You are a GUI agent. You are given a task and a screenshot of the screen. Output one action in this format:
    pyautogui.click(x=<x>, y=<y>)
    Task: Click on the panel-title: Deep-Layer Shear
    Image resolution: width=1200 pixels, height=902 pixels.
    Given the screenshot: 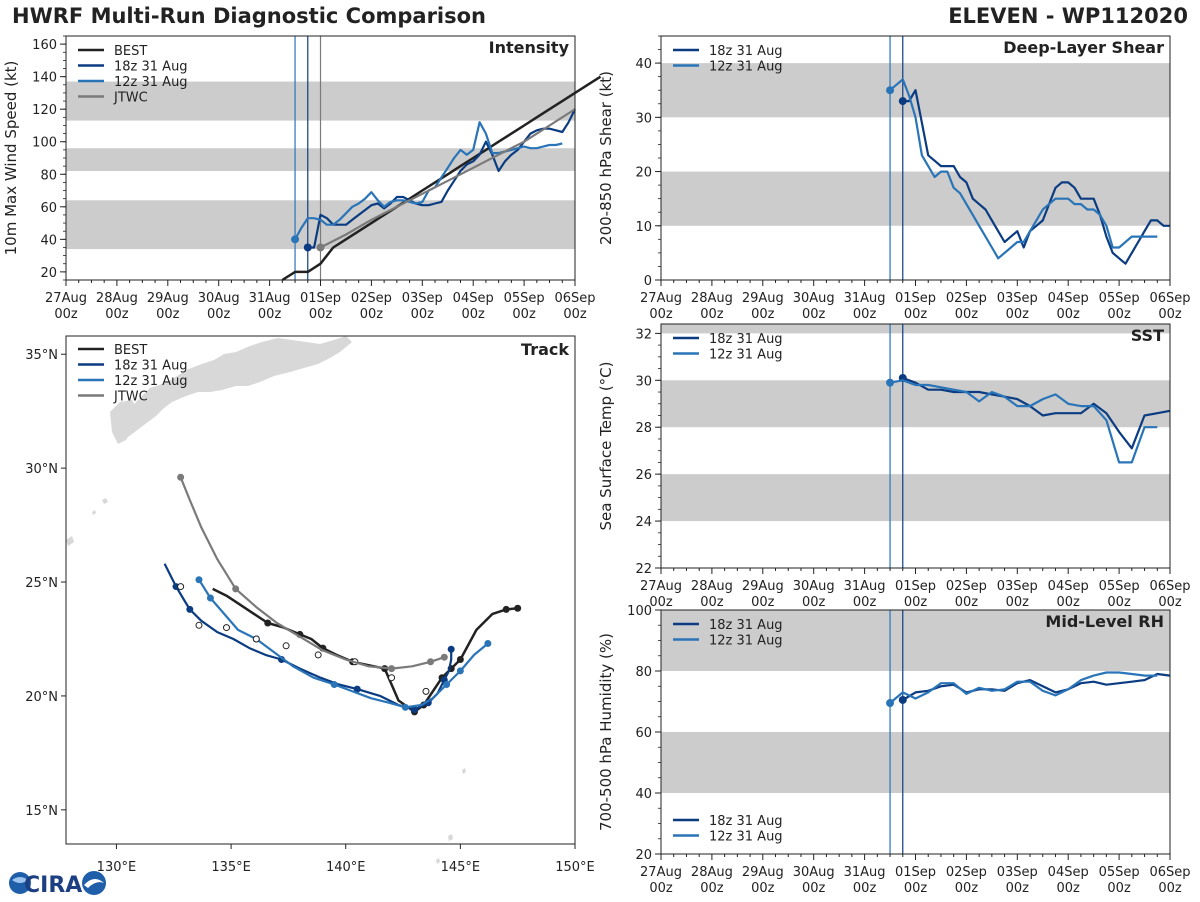 What is the action you would take?
    pyautogui.click(x=1083, y=47)
    